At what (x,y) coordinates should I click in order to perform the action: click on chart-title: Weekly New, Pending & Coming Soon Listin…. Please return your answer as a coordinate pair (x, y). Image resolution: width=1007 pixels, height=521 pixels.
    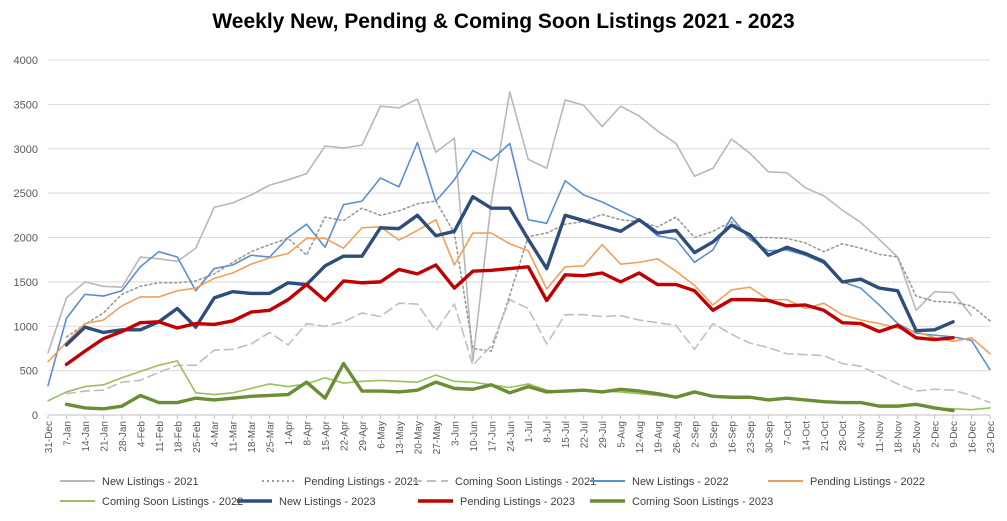
    Looking at the image, I should click on (503, 21).